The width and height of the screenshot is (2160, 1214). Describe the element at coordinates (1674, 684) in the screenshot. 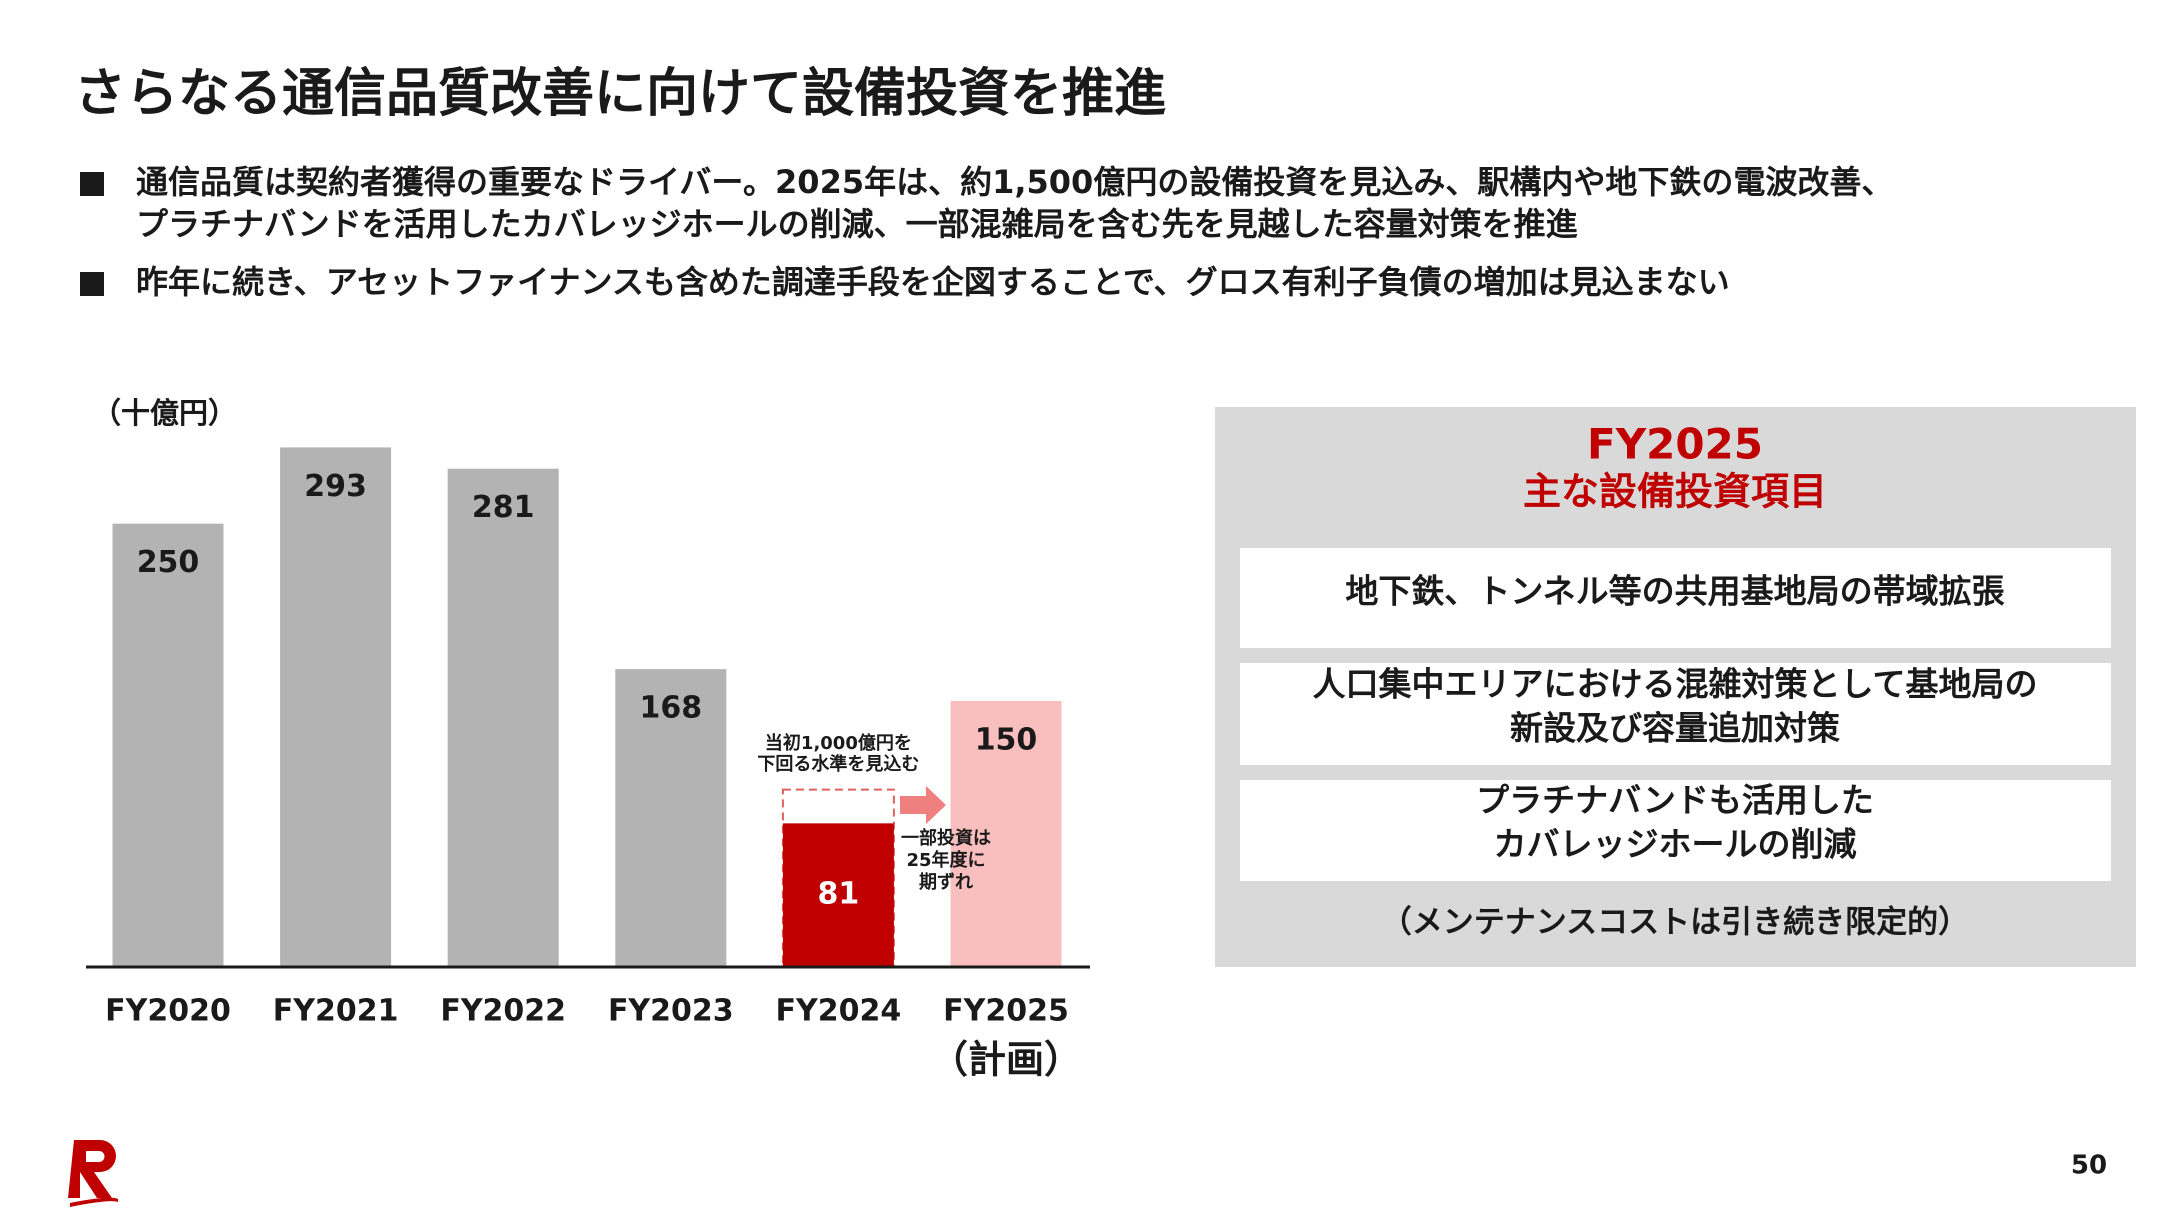

I see `panel-item: 人口集中エリアにおける混雑対策として基地局の` at that location.